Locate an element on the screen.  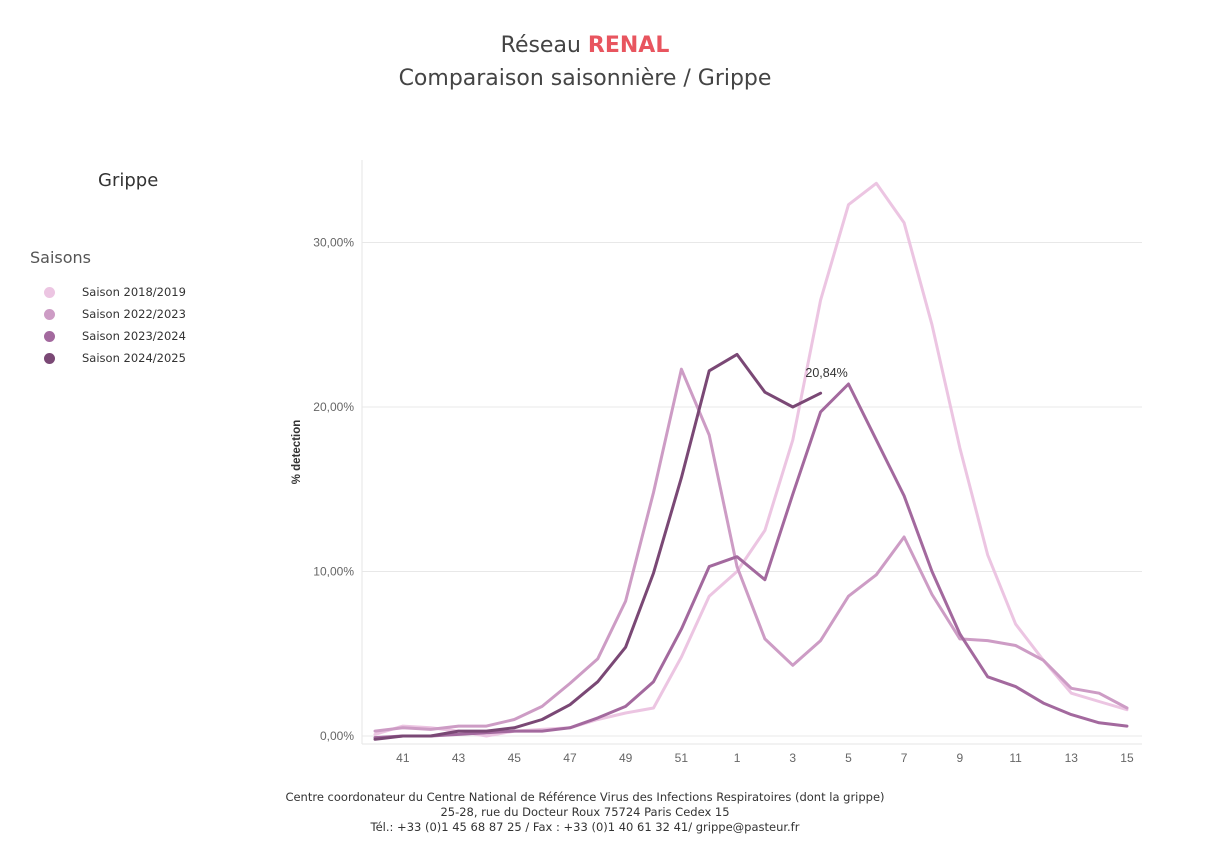
legend-item: Saison 2018/2019 is located at coordinates (108, 292).